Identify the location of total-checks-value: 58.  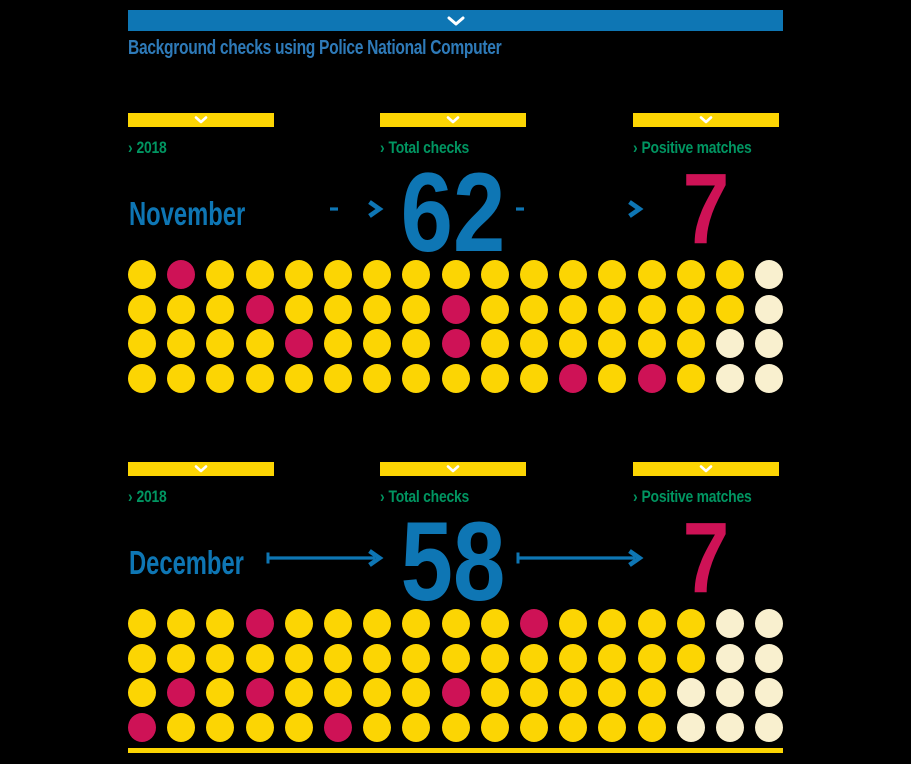
(453, 561).